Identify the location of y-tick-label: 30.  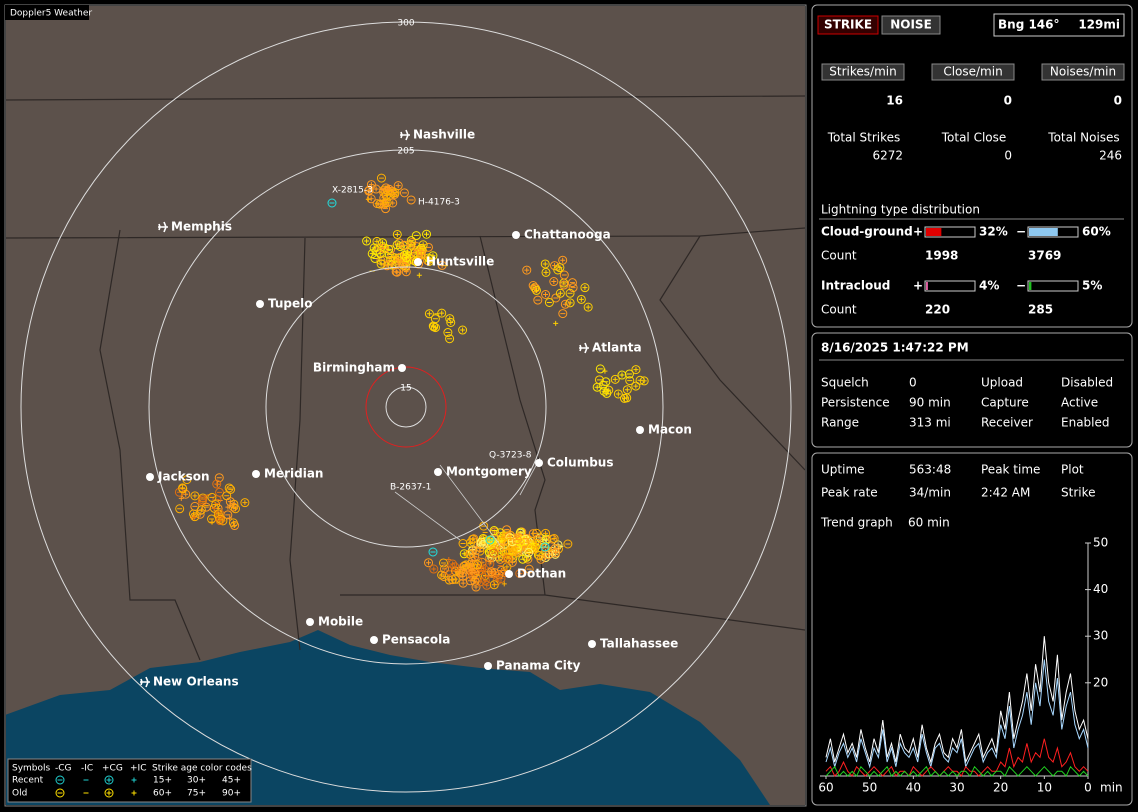
(1100, 636).